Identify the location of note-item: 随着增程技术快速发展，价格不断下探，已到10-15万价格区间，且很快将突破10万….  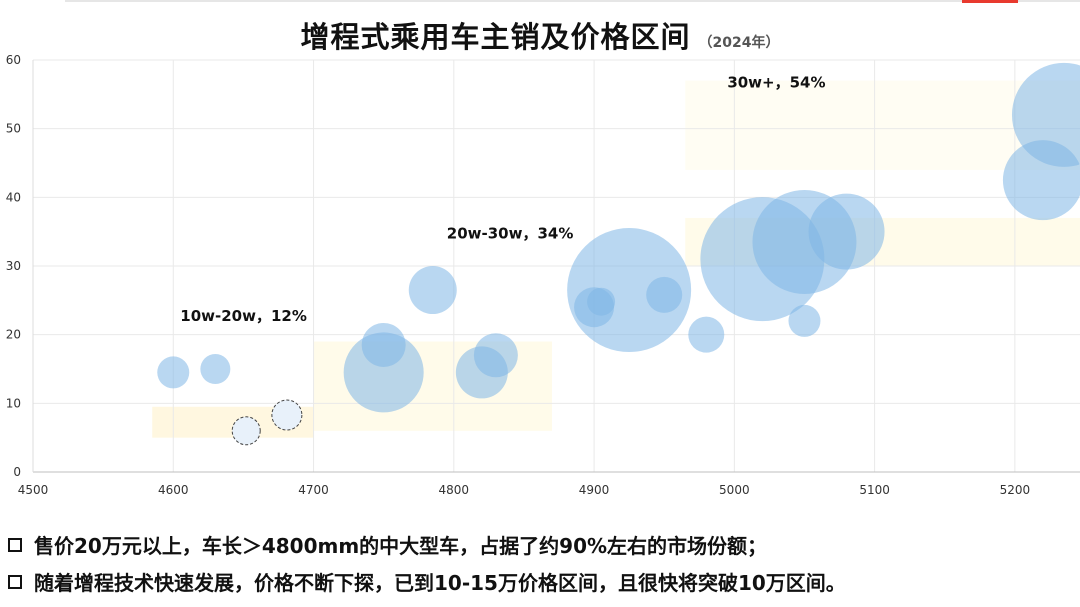
(541, 581).